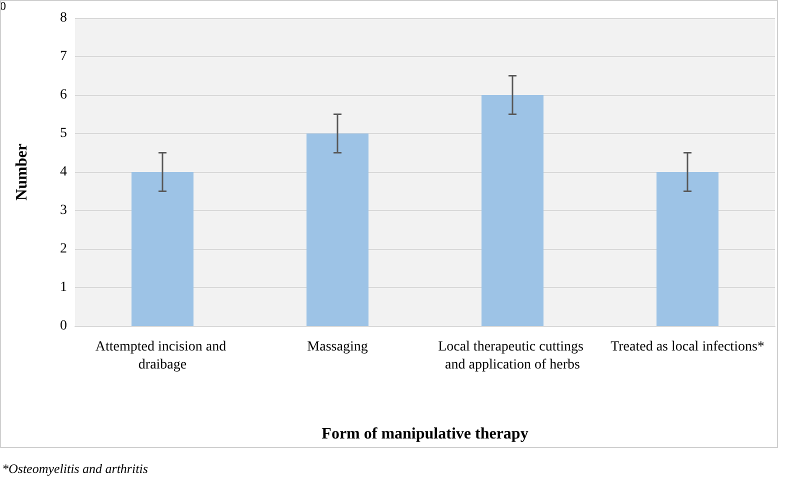 Image resolution: width=790 pixels, height=486 pixels. I want to click on x-tick-label: Attempted incision and draibage, so click(162, 356).